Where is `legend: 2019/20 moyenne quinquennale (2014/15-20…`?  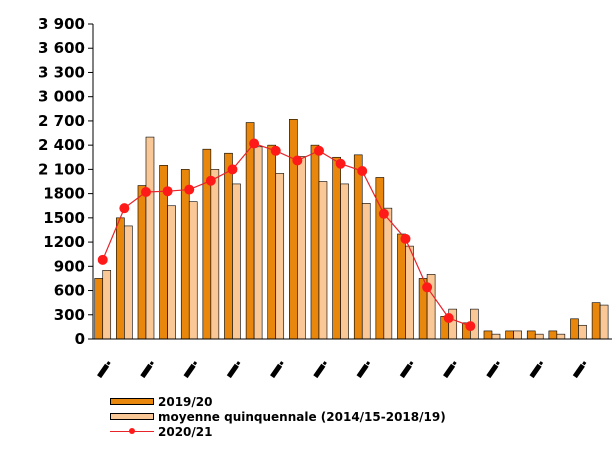 legend: 2019/20 moyenne quinquennale (2014/15-20… is located at coordinates (278, 416).